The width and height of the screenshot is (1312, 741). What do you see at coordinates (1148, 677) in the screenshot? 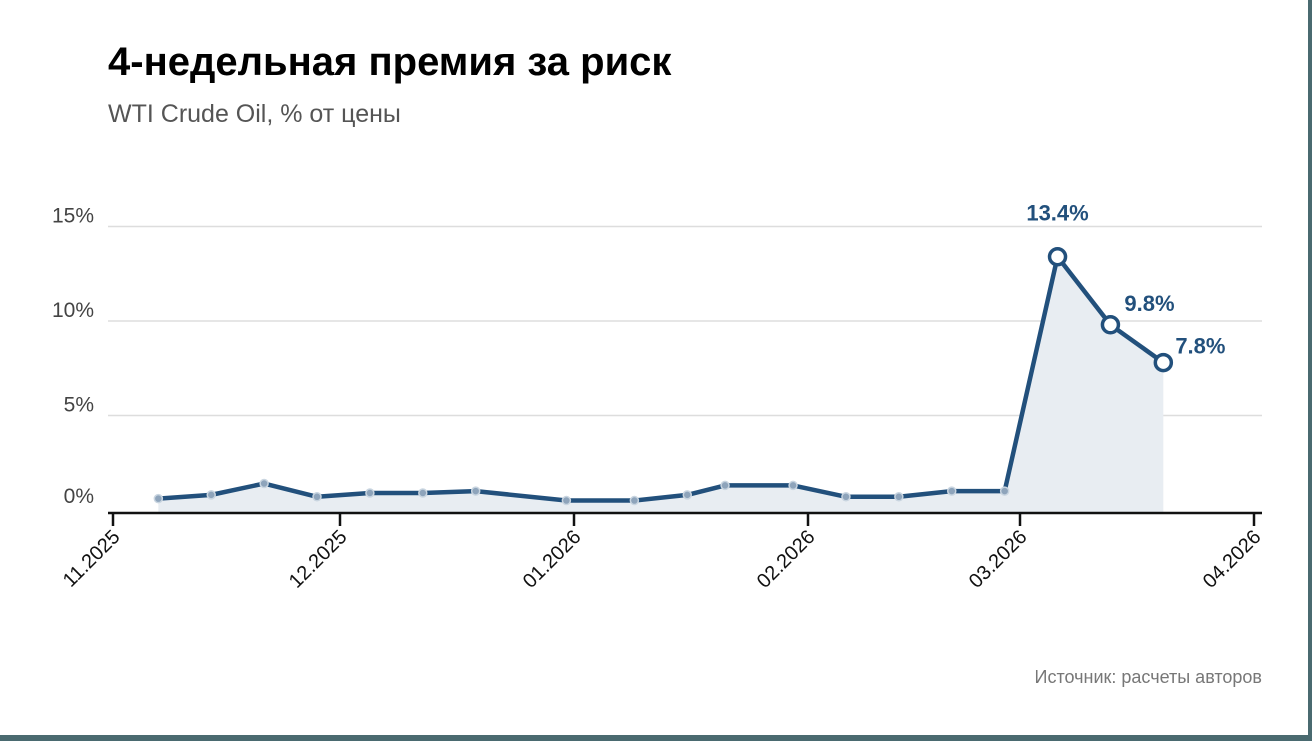
I see `source-note: Источник: расчеты авторов` at bounding box center [1148, 677].